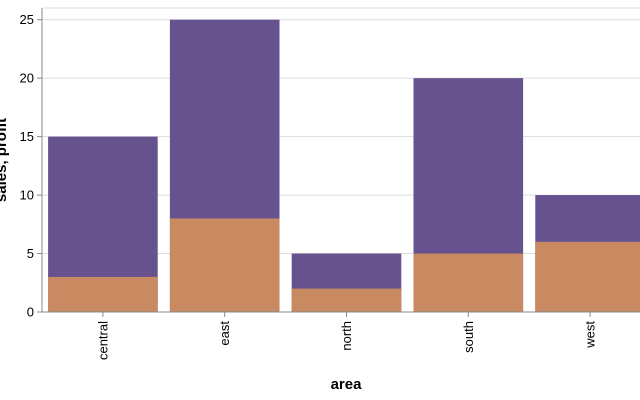  I want to click on x-tick-label-west: west, so click(590, 335).